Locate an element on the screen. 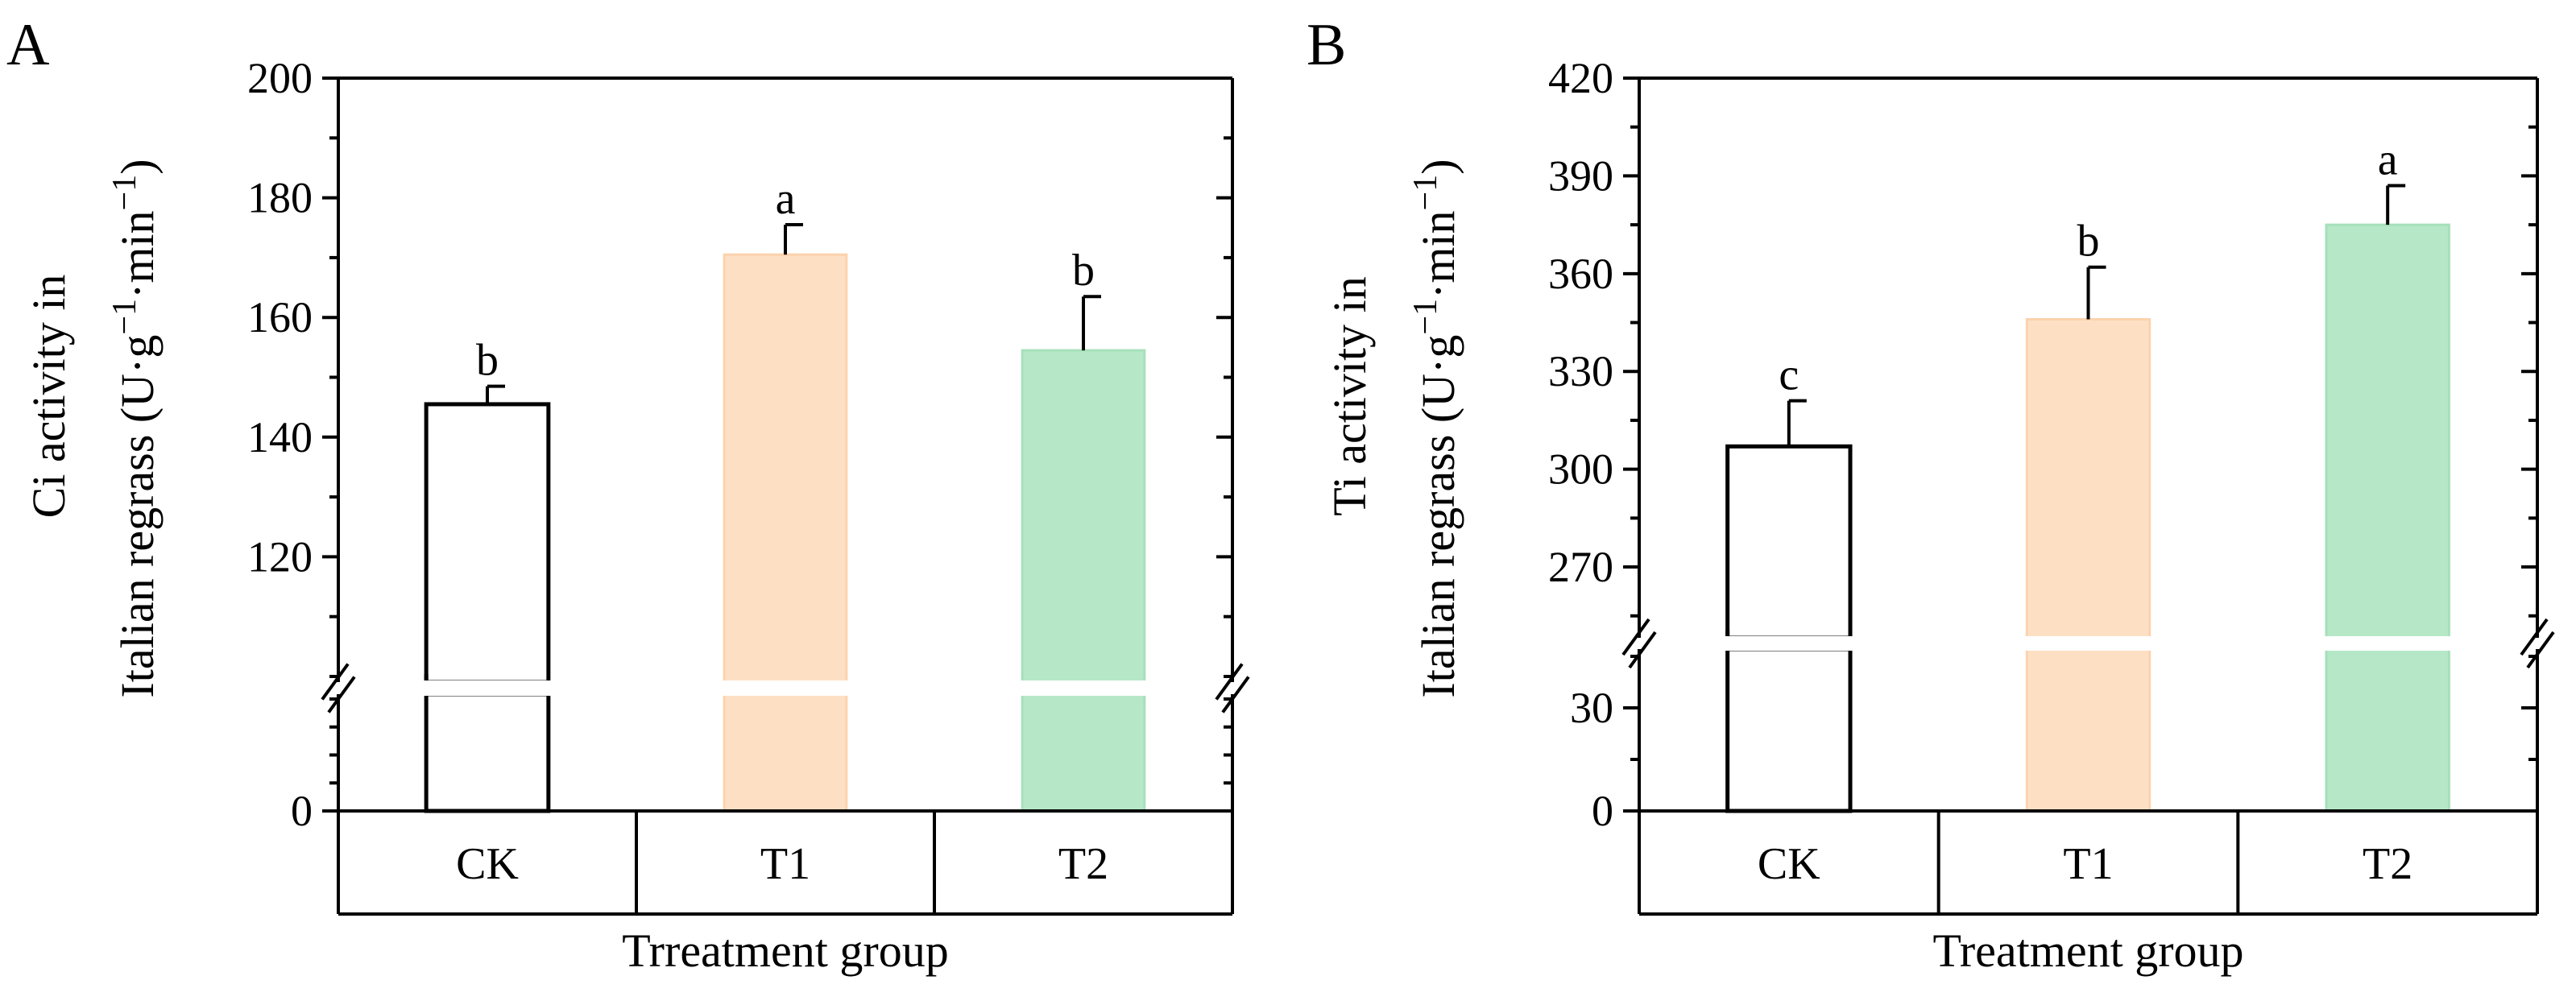 The image size is (2576, 1001). y-tick-label: 420 is located at coordinates (1580, 78).